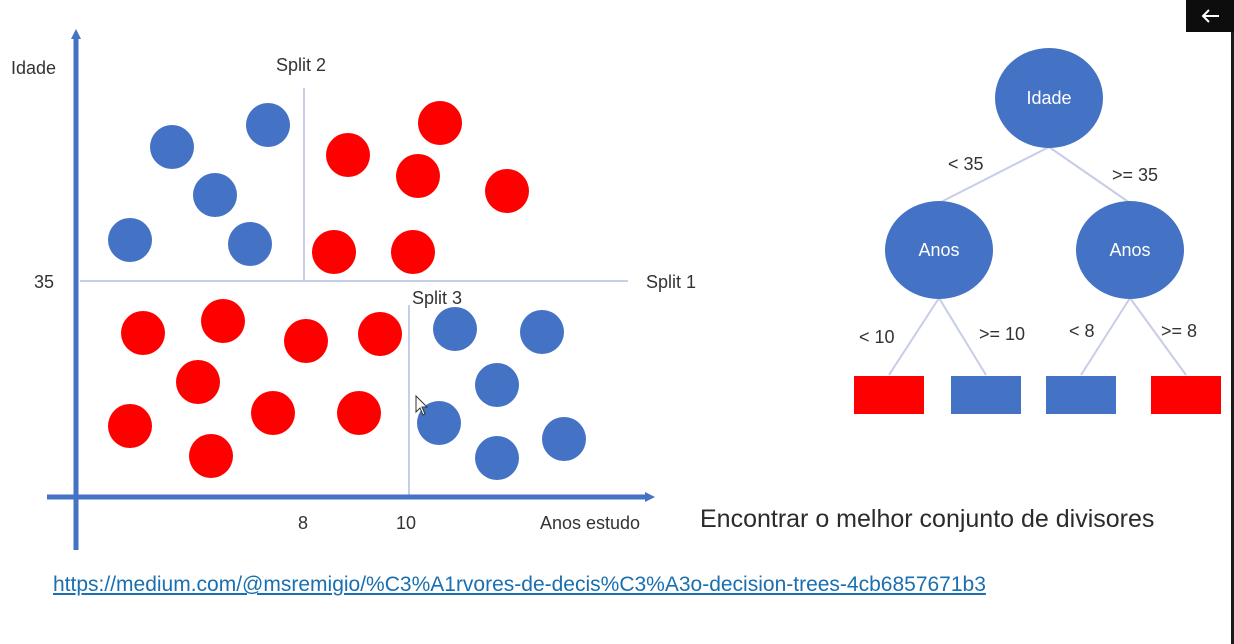 The image size is (1234, 644). I want to click on tree-right-label: Anos, so click(1129, 250).